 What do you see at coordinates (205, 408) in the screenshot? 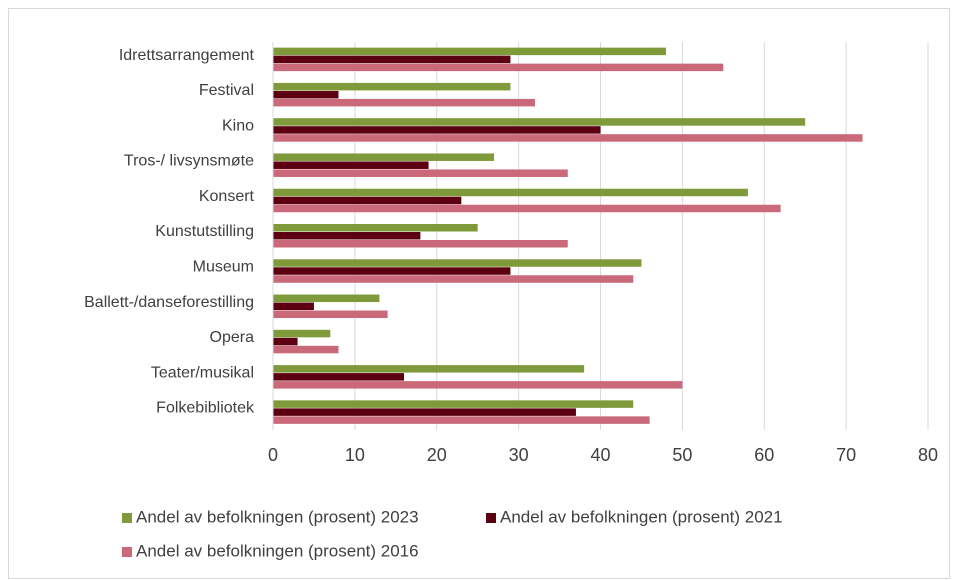
I see `y-tick-label: Folkebibliotek` at bounding box center [205, 408].